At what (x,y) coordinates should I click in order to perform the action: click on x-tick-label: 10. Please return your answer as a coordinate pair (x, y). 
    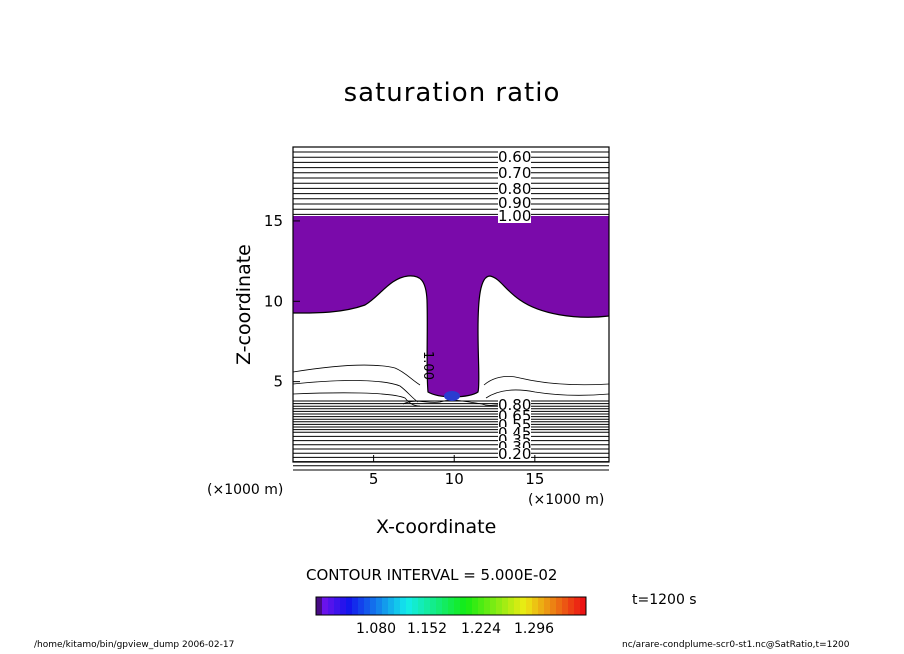
    Looking at the image, I should click on (454, 479).